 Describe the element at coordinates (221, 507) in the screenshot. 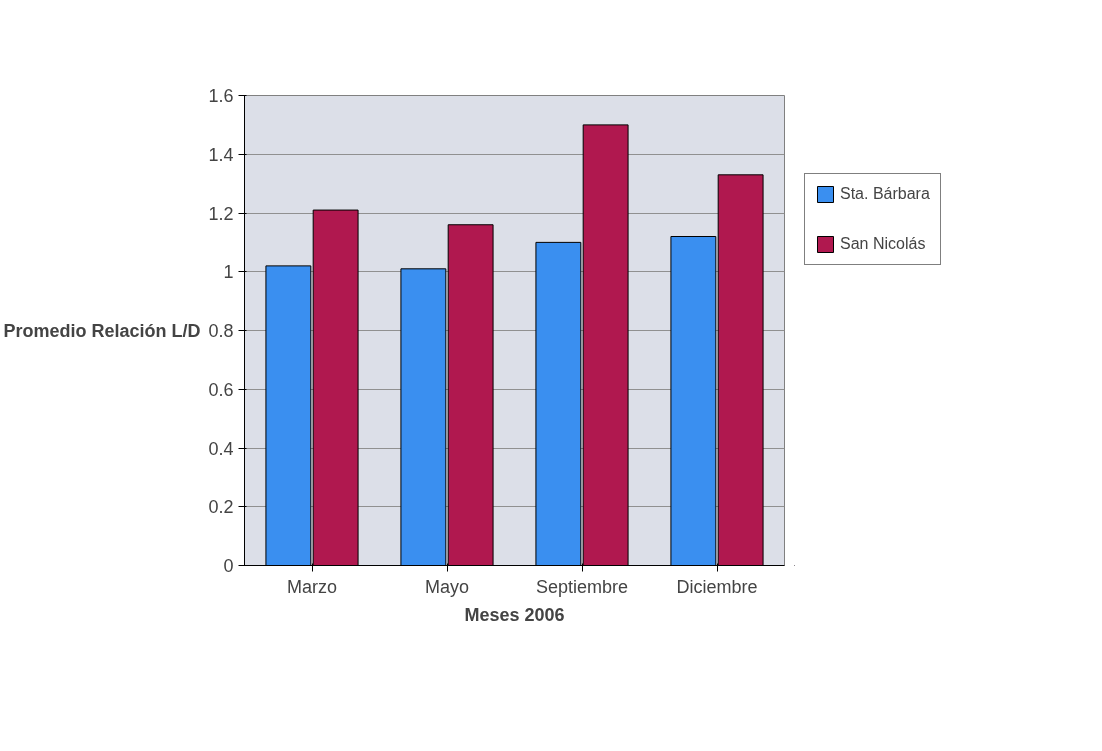

I see `y-tick-label: 0.2` at that location.